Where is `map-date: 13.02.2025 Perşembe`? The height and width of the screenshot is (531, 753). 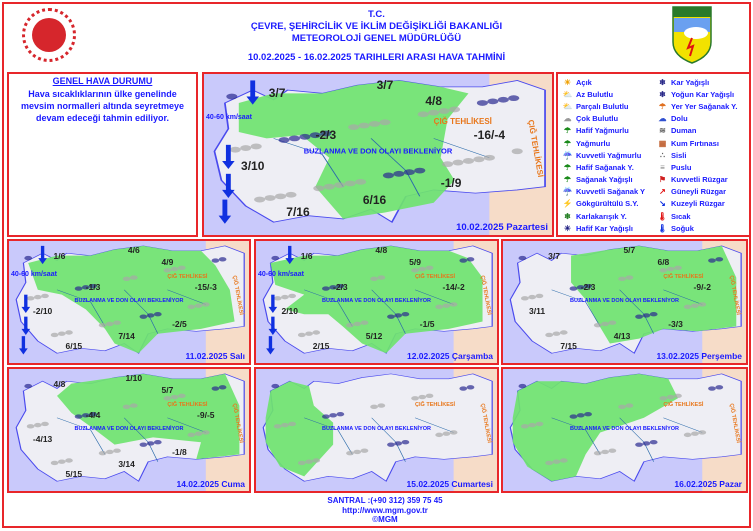
map-date: 13.02.2025 Perşembe is located at coordinates (699, 356).